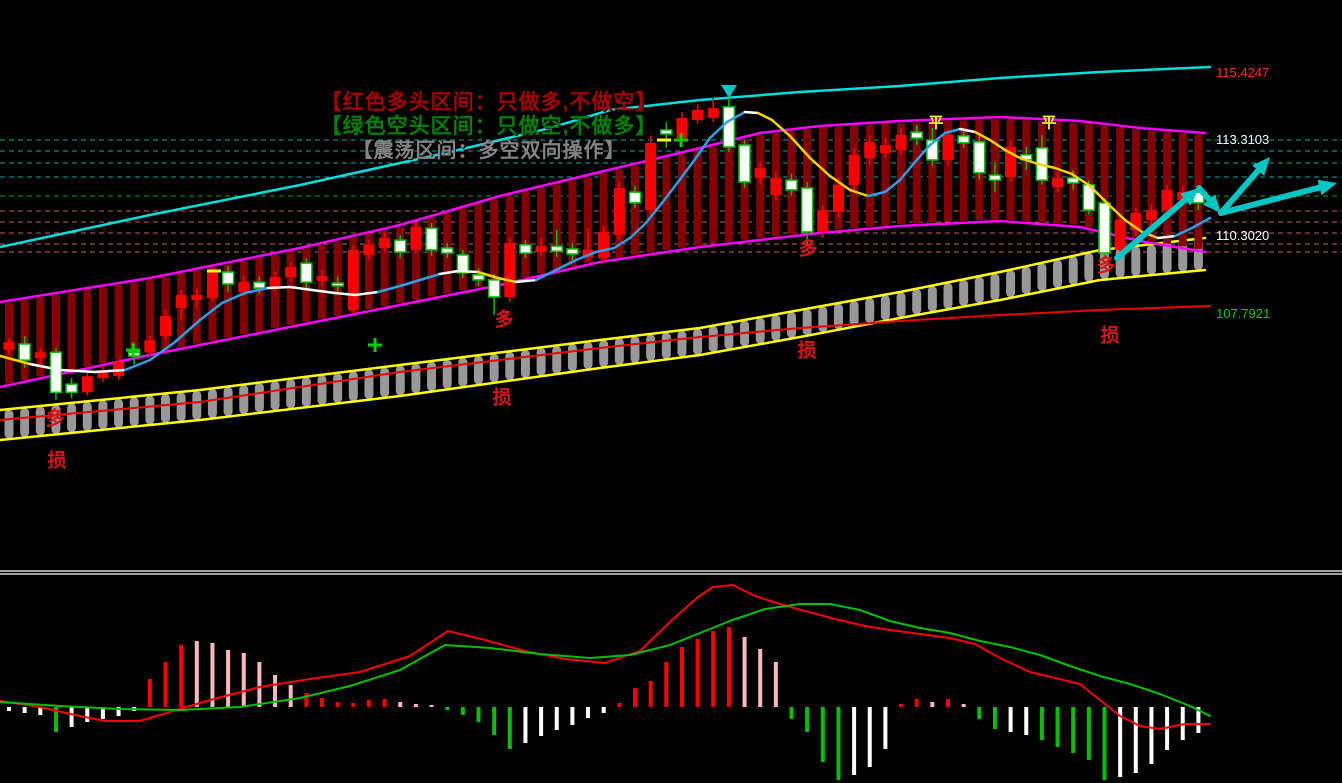 The image size is (1342, 783). What do you see at coordinates (1243, 235) in the screenshot?
I see `price-label: 110.3020` at bounding box center [1243, 235].